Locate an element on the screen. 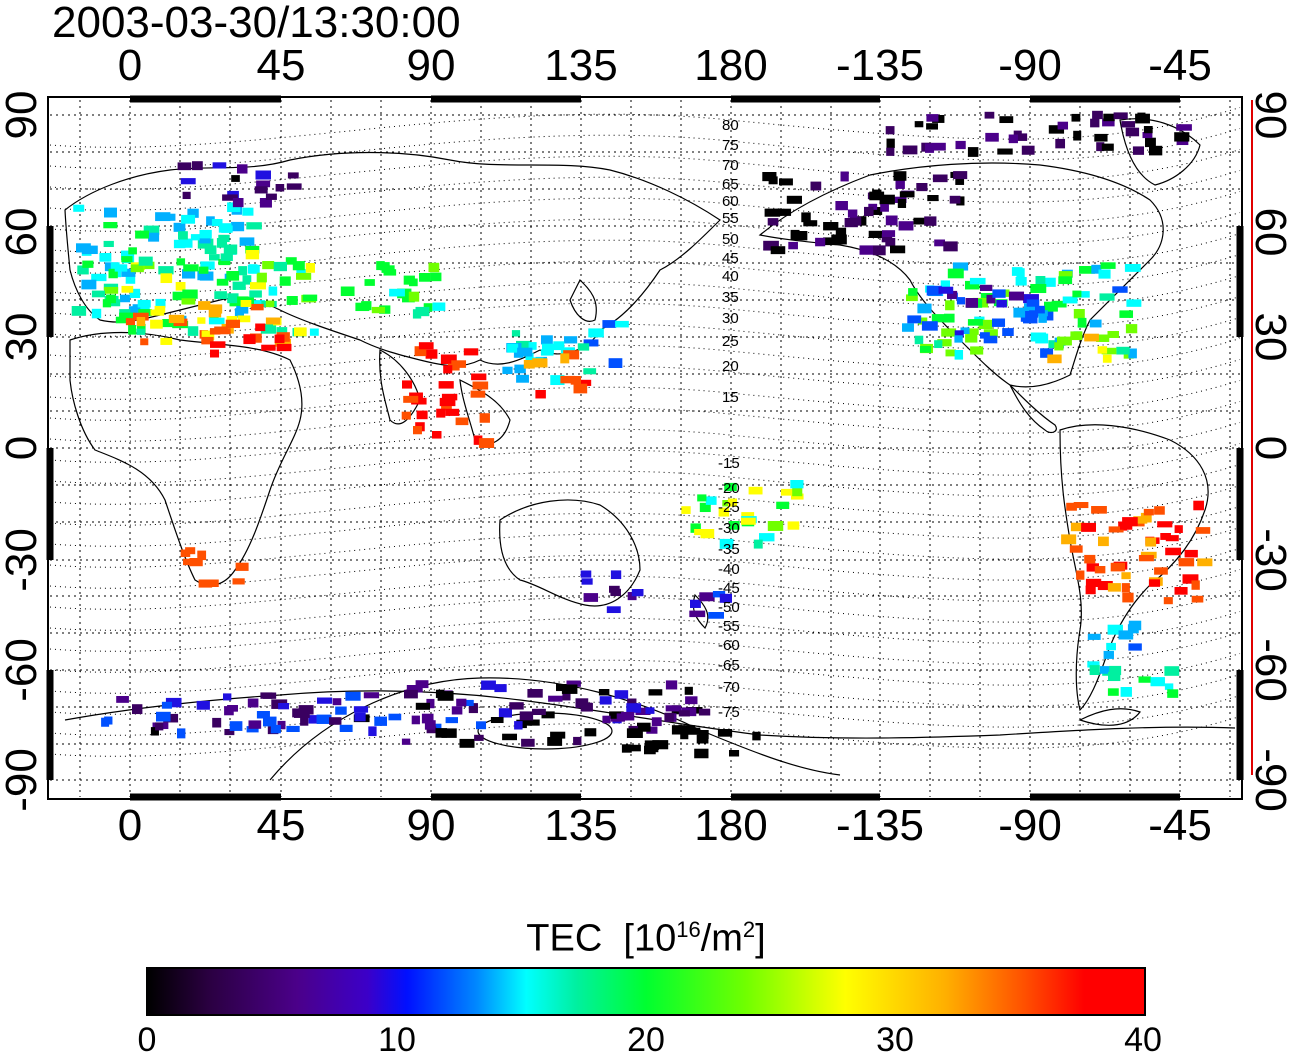  mag-lat-label-40: 40 is located at coordinates (730, 276).